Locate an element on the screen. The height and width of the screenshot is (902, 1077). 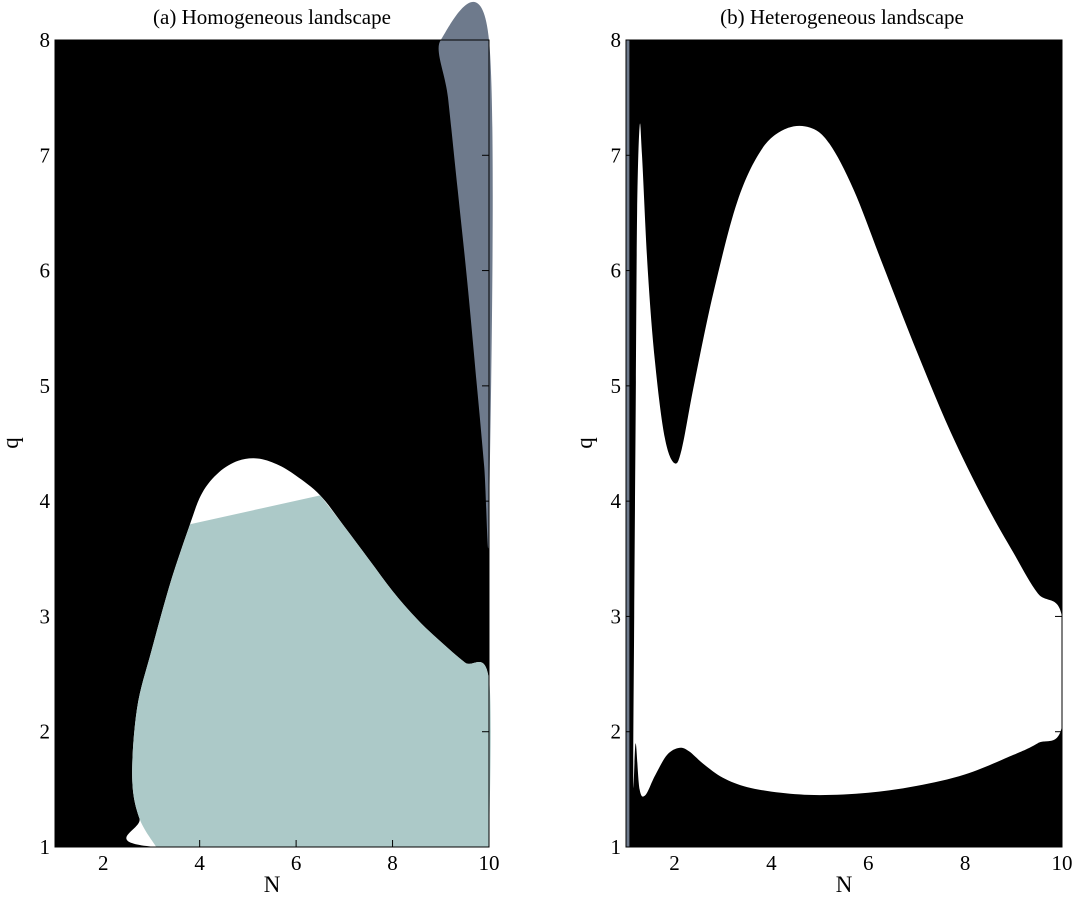
panel-b-xtick-label: 6 is located at coordinates (868, 863).